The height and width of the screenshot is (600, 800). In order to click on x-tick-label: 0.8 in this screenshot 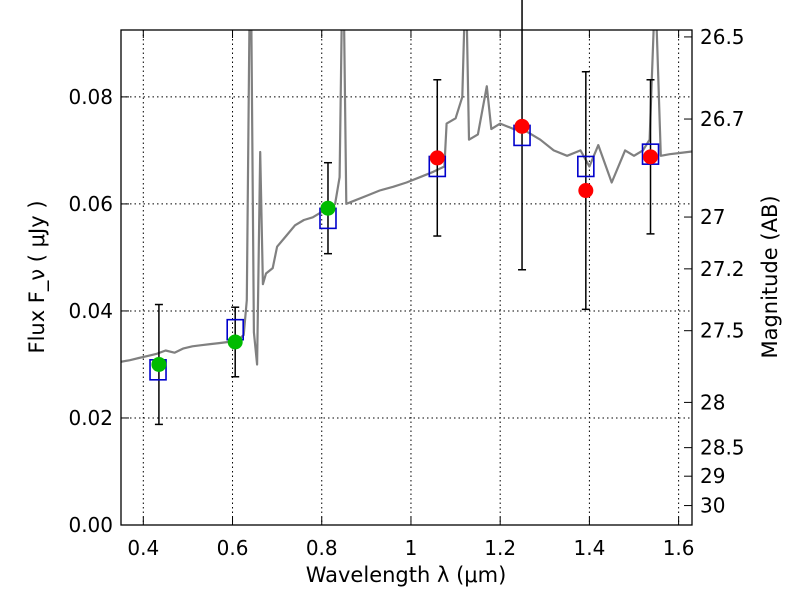, I will do `click(322, 548)`.